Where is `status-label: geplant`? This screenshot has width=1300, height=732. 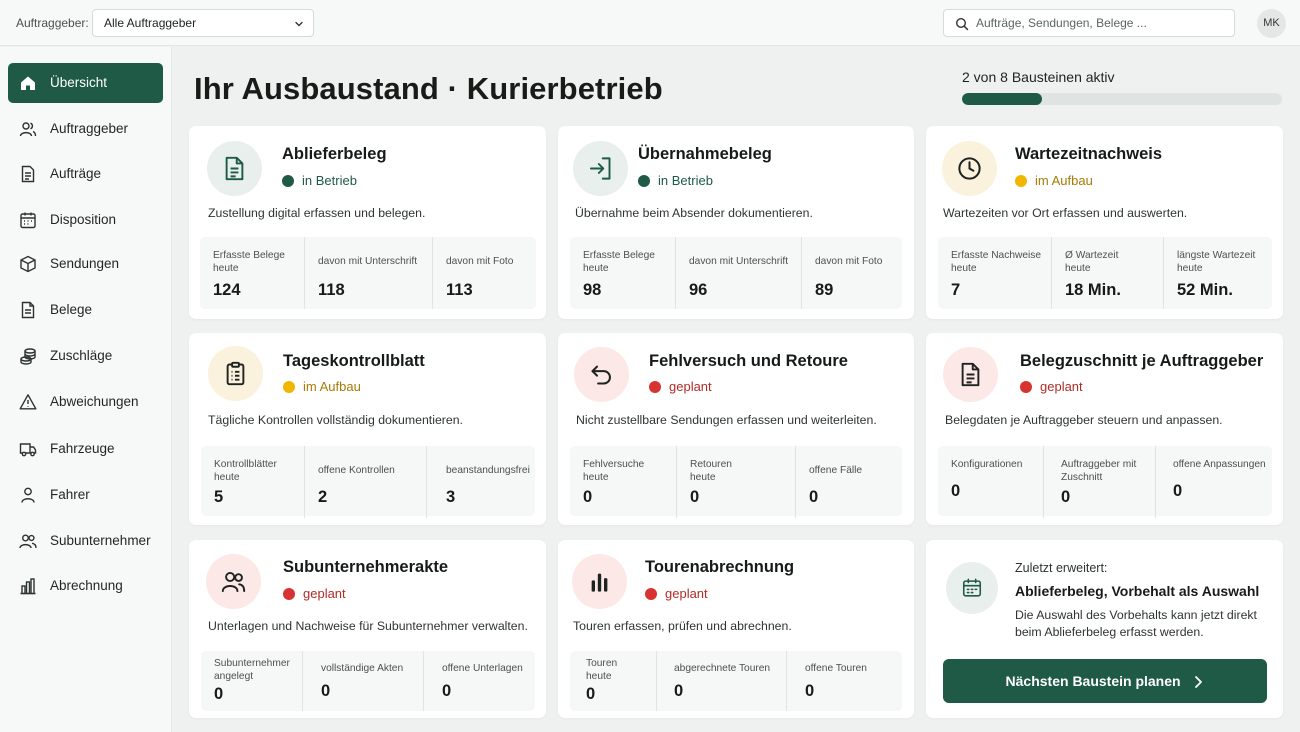
status-label: geplant is located at coordinates (324, 593).